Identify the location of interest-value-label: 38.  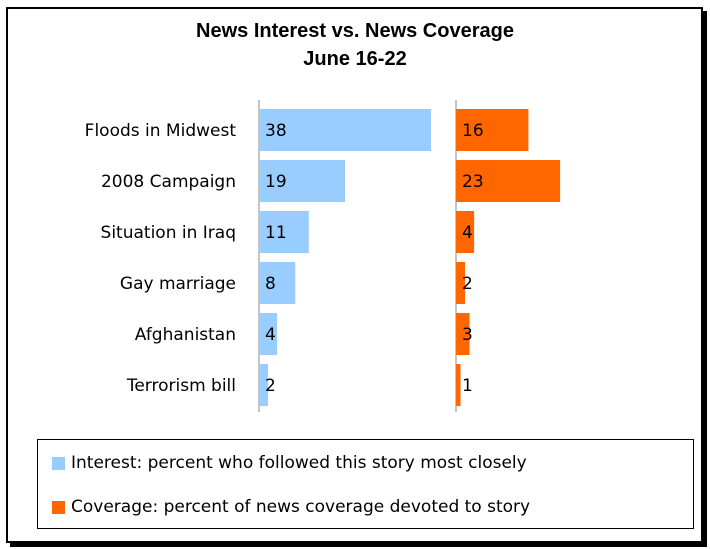
(276, 131).